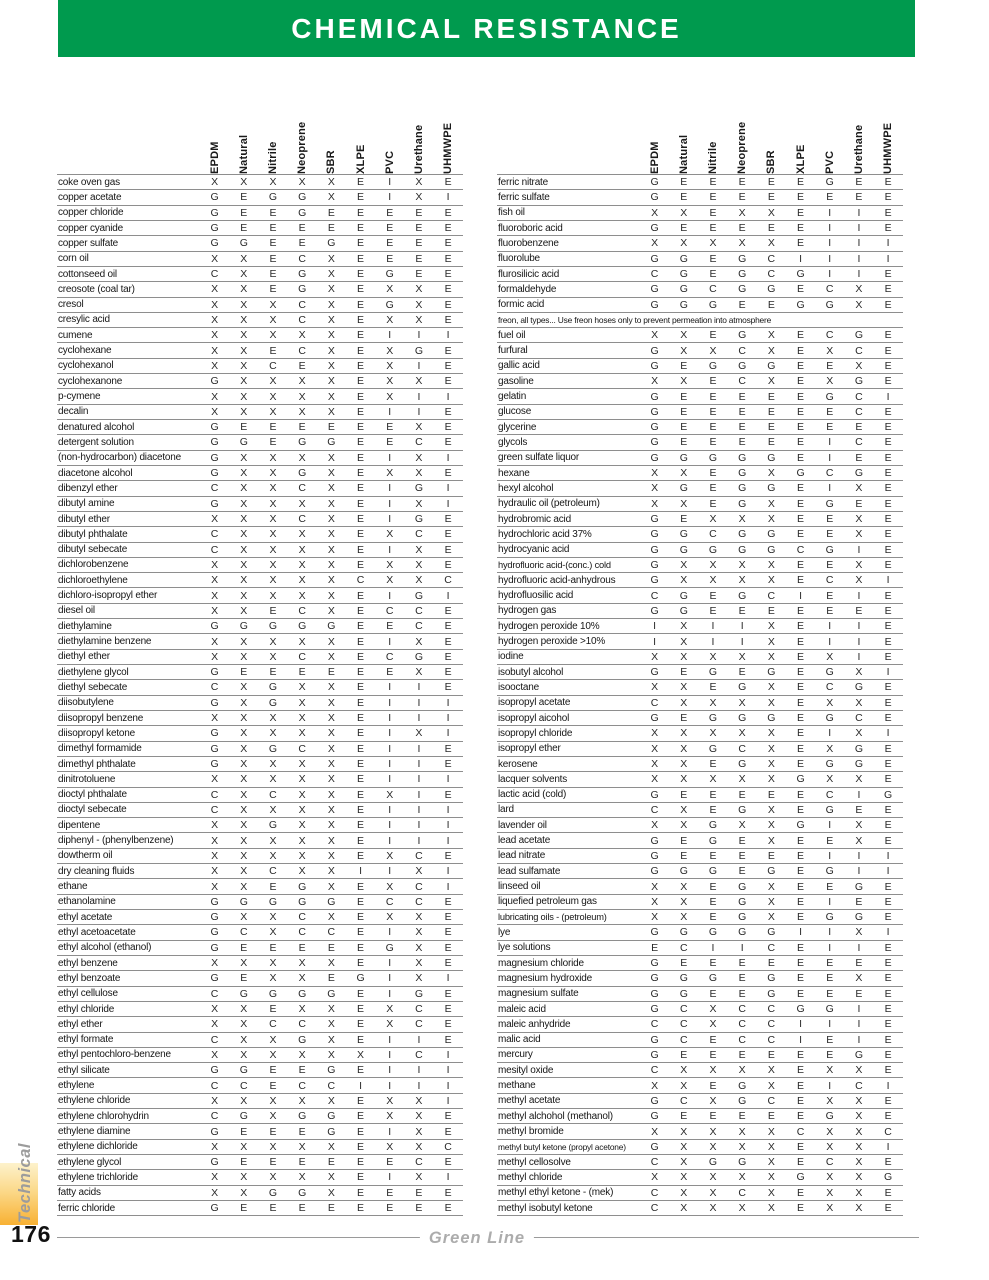 Image resolution: width=989 pixels, height=1280 pixels. What do you see at coordinates (89, 182) in the screenshot?
I see `chemical-name: coke oven gas` at bounding box center [89, 182].